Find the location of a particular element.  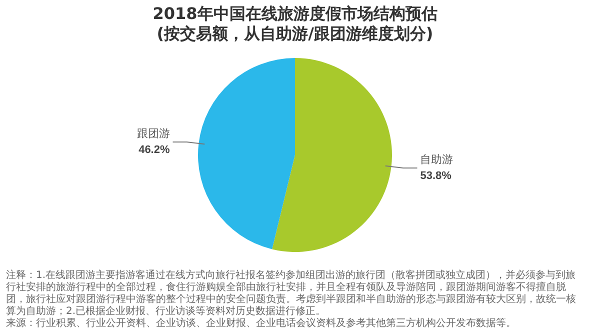

source-note: 来源：行业积累、行业公开资料、企业访谈、企业财报、企业电话会议资料及参考其他第三方机构公开发布数据等。 is located at coordinates (261, 324).